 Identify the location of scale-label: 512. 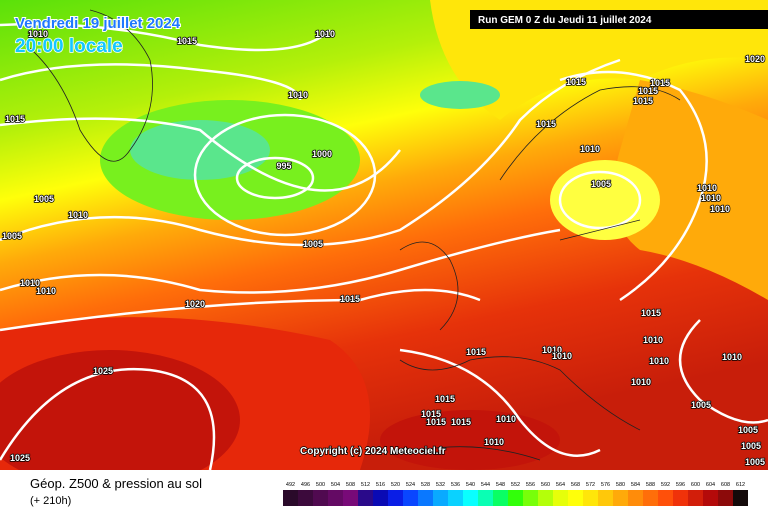
(365, 485).